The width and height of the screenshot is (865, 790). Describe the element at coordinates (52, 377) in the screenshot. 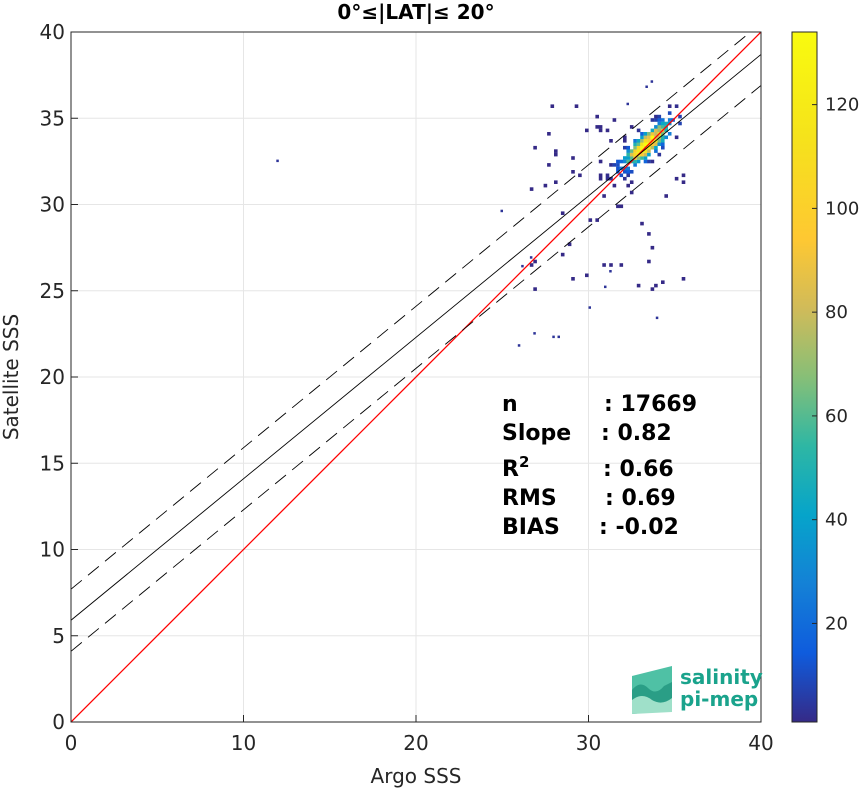

I see `y-tick-label: 20` at that location.